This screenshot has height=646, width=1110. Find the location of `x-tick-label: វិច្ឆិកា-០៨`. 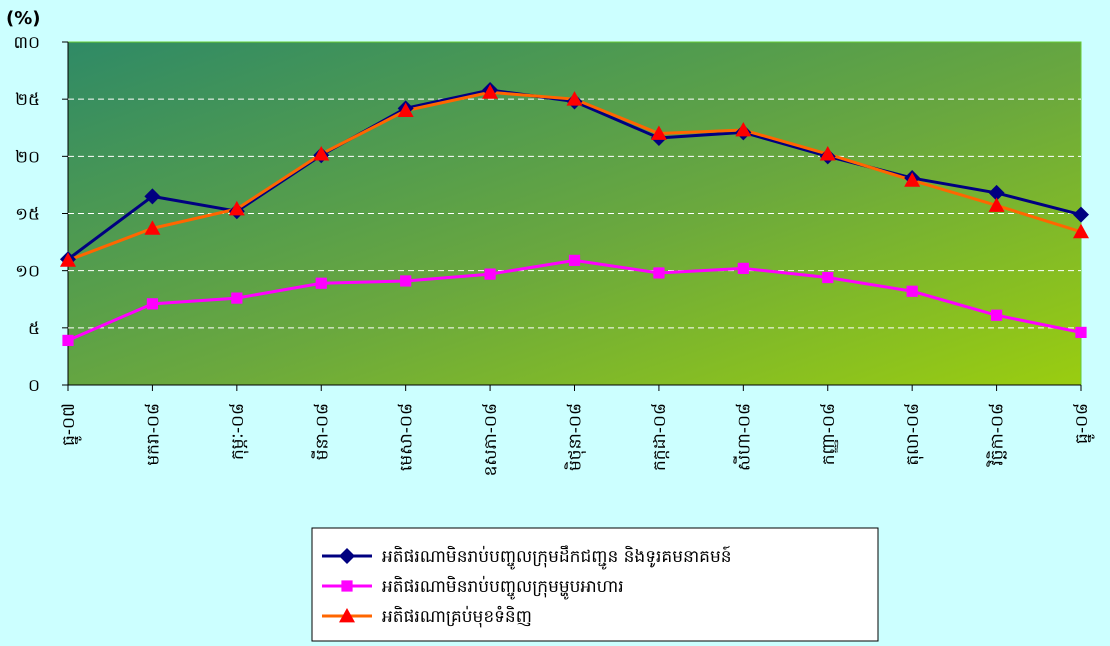

x-tick-label: វិច្ឆិកា-០៨ is located at coordinates (997, 435).